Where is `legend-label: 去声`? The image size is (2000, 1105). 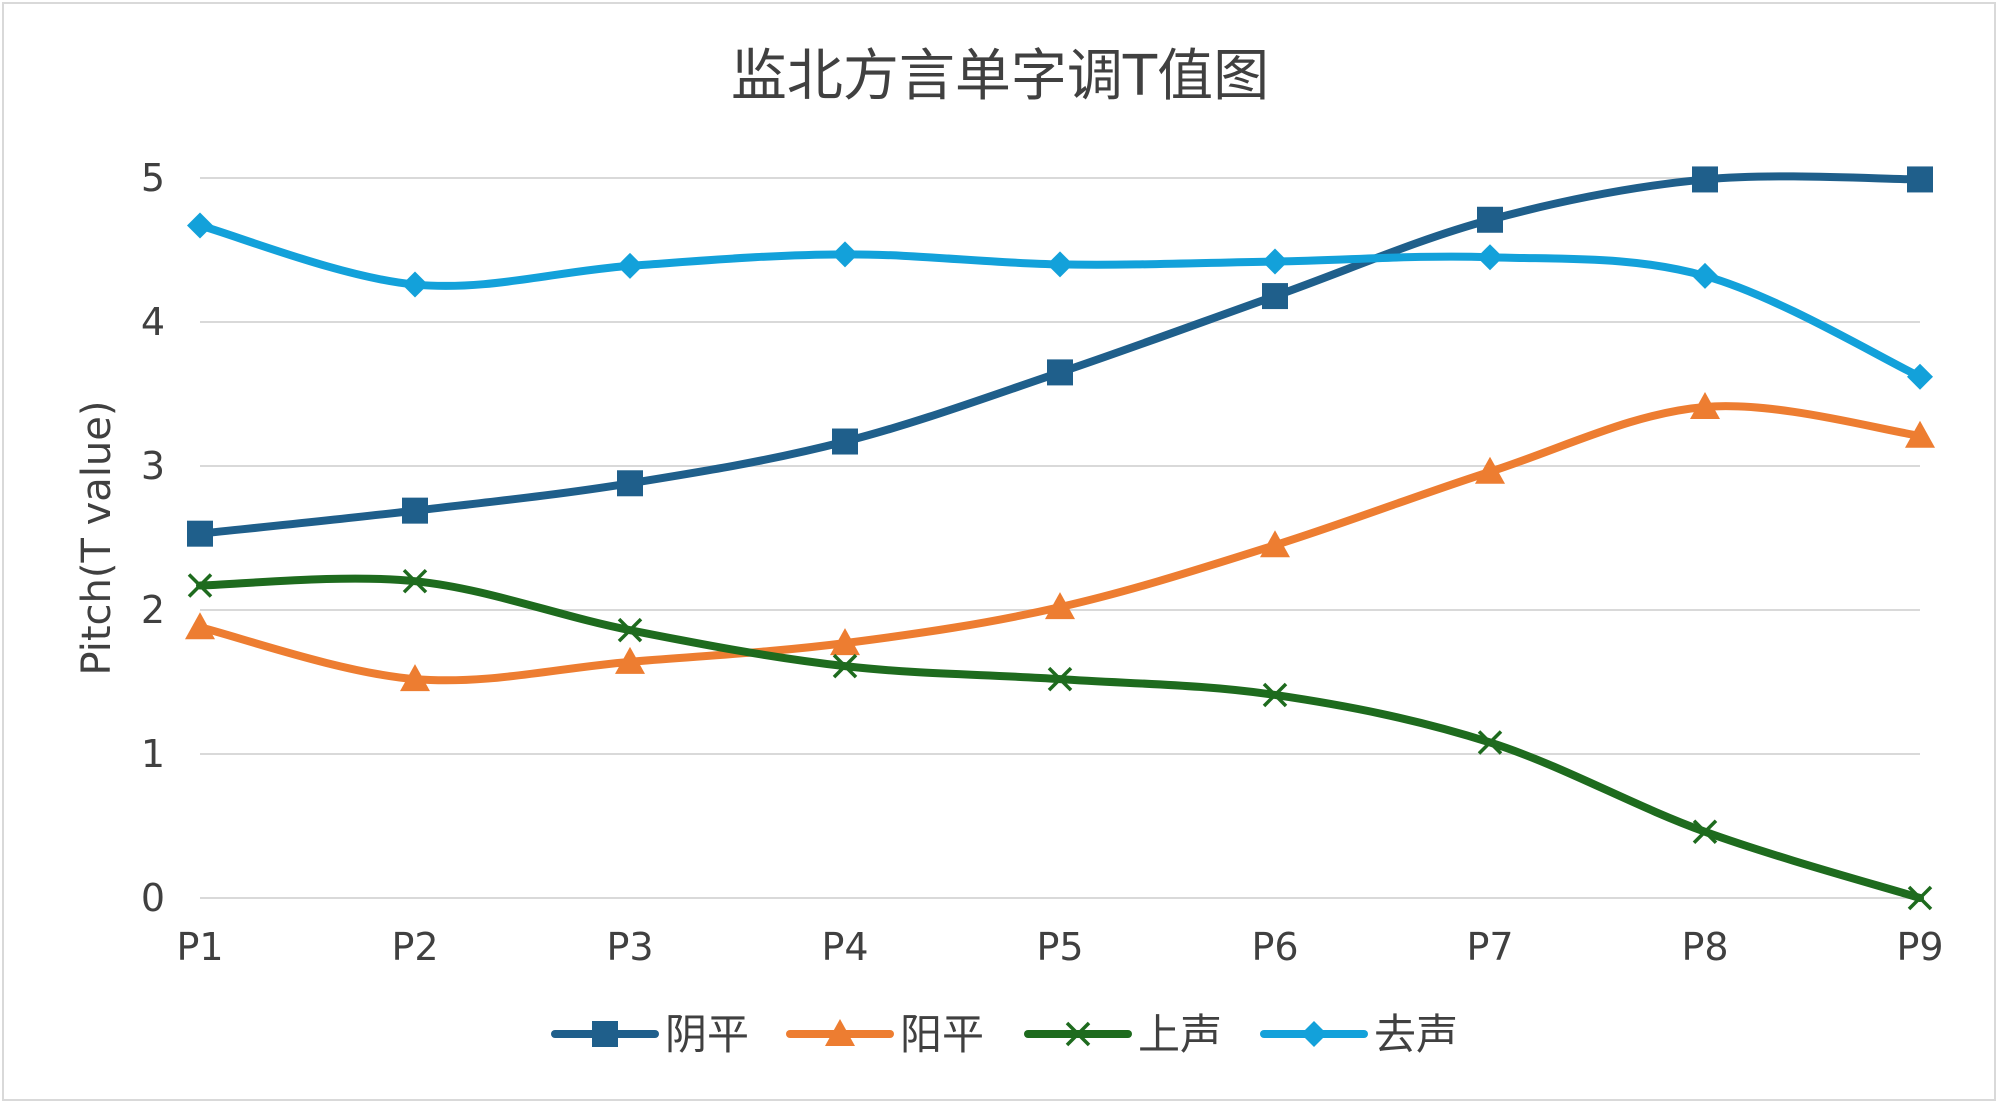 legend-label: 去声 is located at coordinates (1416, 1034).